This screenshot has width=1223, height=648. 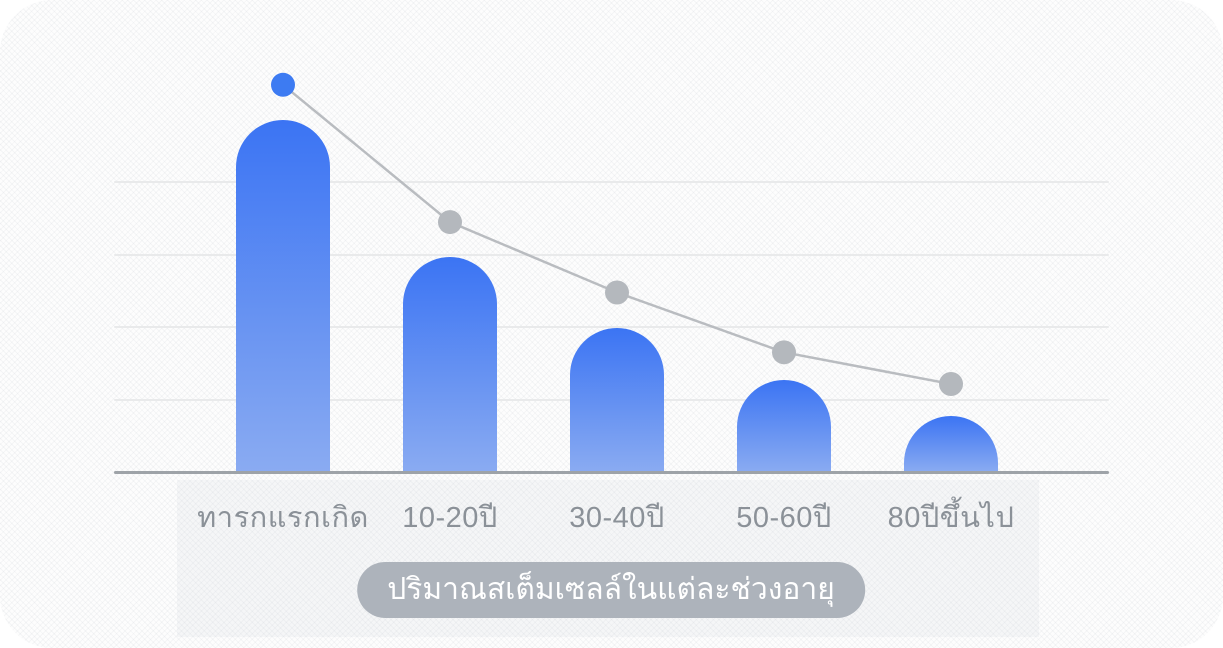 What do you see at coordinates (784, 426) in the screenshot?
I see `bar-50-60ปี` at bounding box center [784, 426].